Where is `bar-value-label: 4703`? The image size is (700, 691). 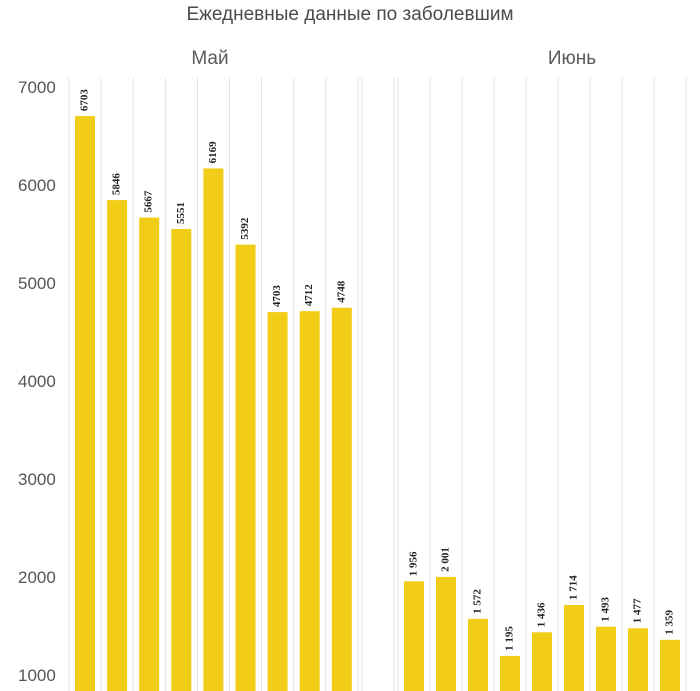
bar-value-label: 4703 is located at coordinates (277, 296).